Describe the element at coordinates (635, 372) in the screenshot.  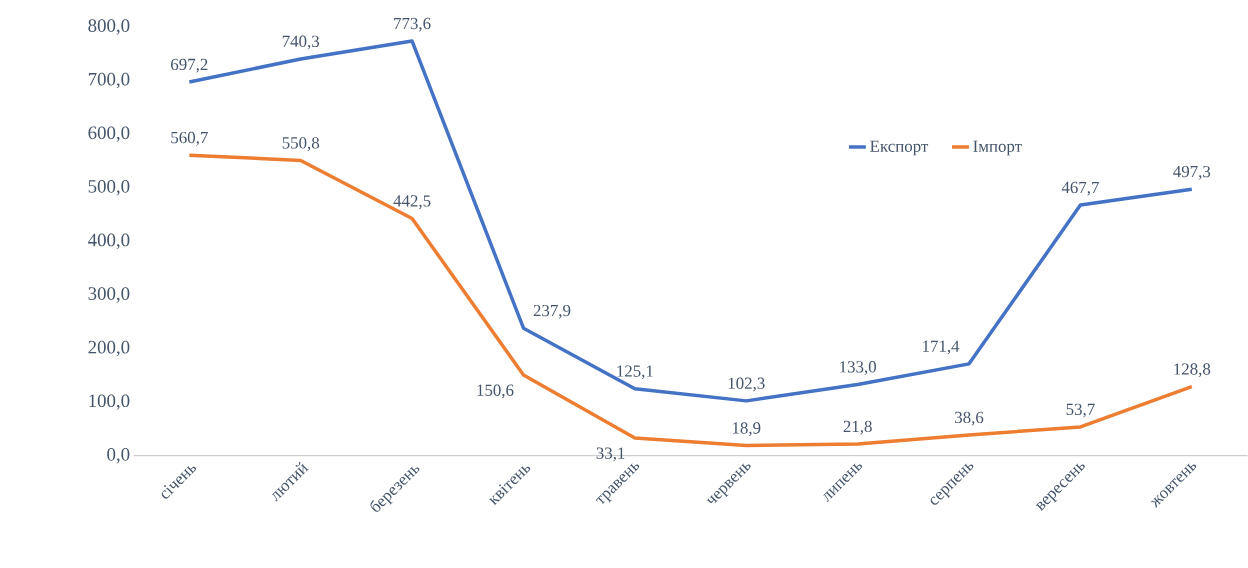
I see `data-label: 125,1` at that location.